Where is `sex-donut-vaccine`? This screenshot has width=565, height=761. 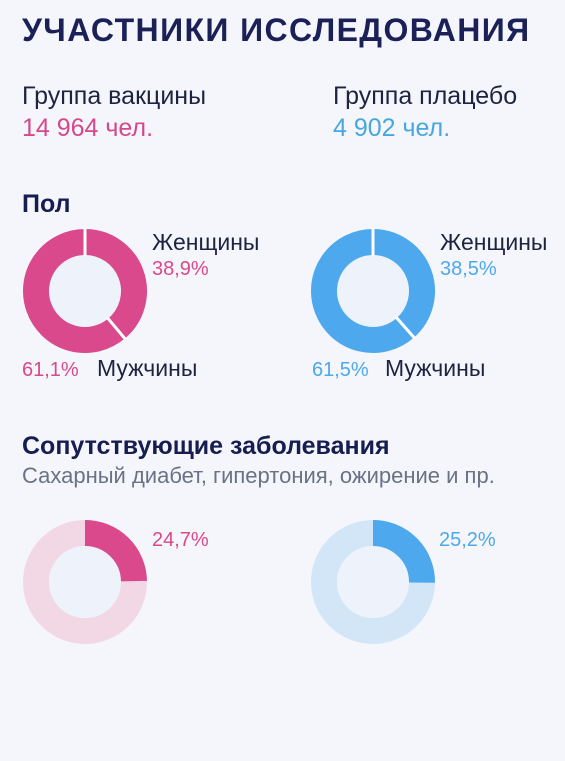 sex-donut-vaccine is located at coordinates (85, 290).